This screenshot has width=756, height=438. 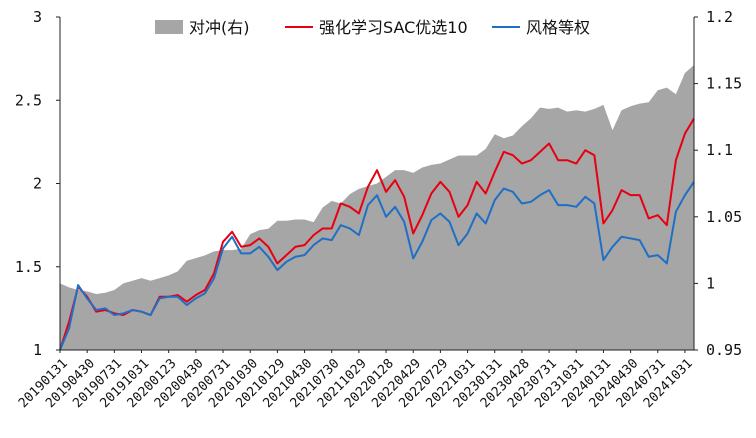 I want to click on left-tick-label: 2.5, so click(x=28, y=100).